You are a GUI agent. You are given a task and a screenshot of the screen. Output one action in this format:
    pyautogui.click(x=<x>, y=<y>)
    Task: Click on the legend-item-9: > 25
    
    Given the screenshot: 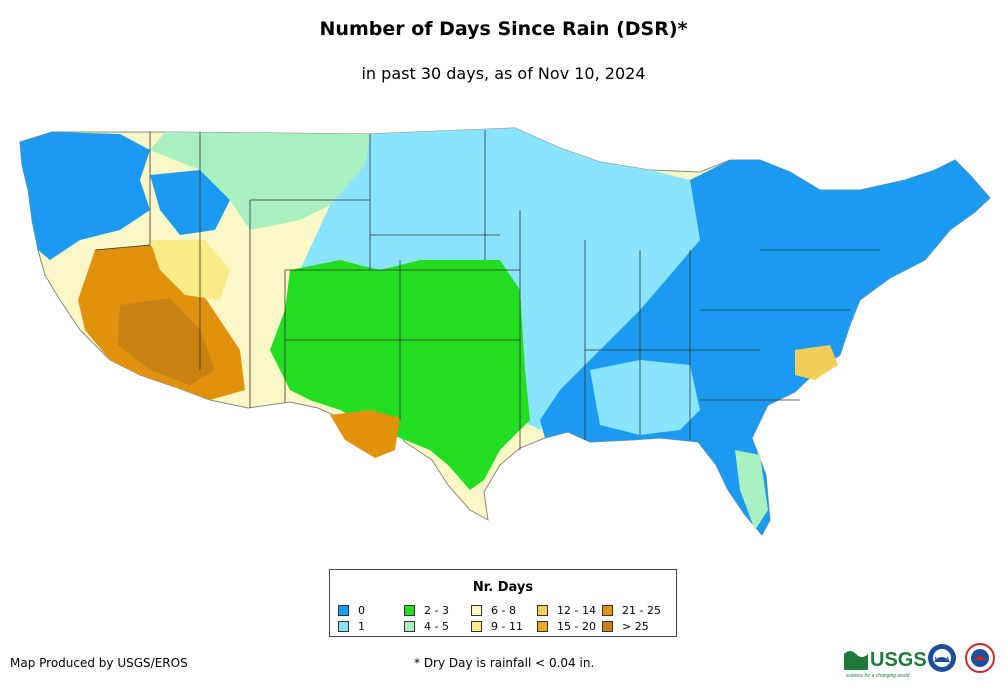 What is the action you would take?
    pyautogui.click(x=625, y=626)
    